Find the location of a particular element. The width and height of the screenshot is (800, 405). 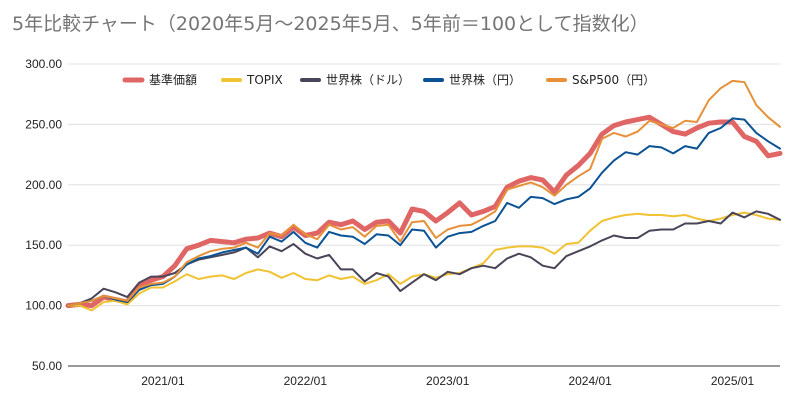

y-tick-label: 250.00 is located at coordinates (43, 124).